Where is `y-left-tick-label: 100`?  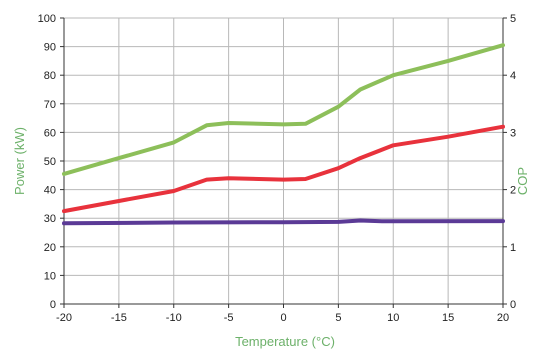
y-left-tick-label: 100 is located at coordinates (47, 19).